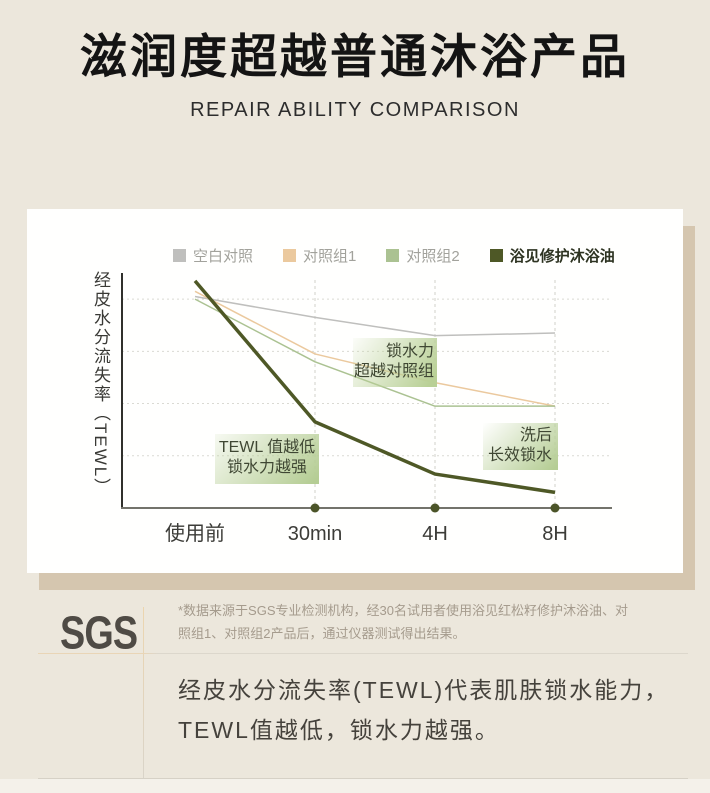 The height and width of the screenshot is (793, 710). Describe the element at coordinates (315, 534) in the screenshot. I see `x-tick-label: 30min` at that location.